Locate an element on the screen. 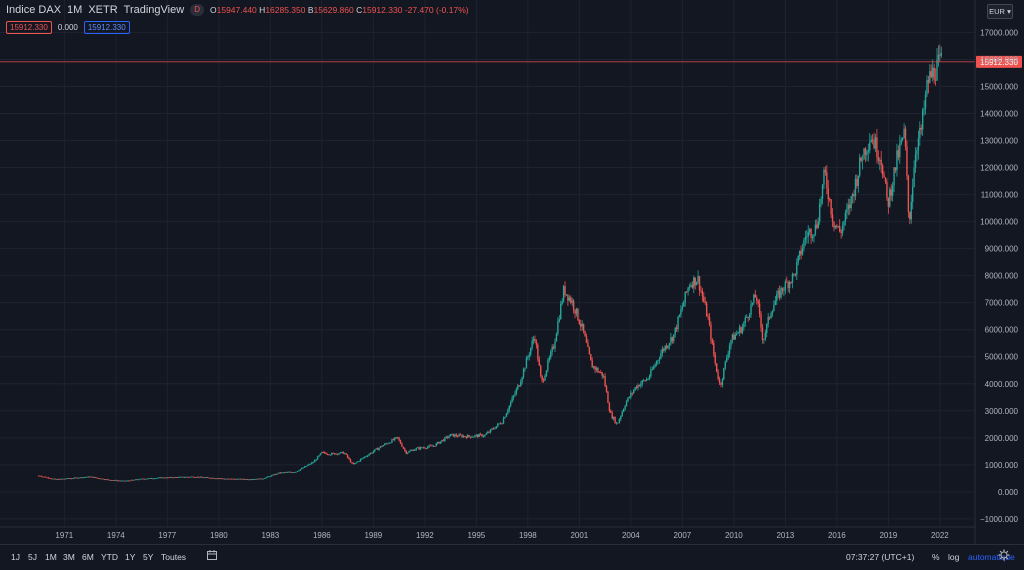 Image resolution: width=1024 pixels, height=570 pixels. range-button-5y: 5Y is located at coordinates (148, 557).